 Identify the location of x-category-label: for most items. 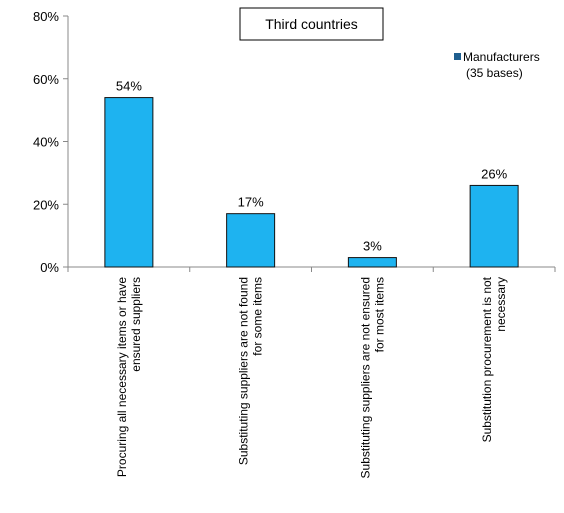
(379, 314).